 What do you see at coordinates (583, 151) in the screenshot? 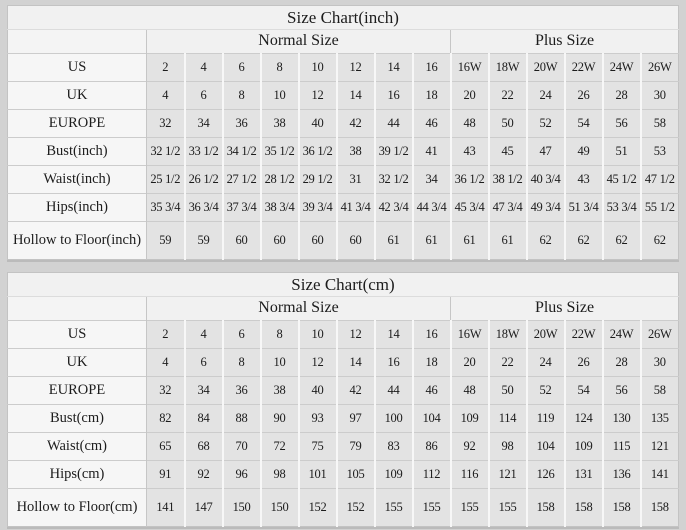
I see `size-cell: 49` at bounding box center [583, 151].